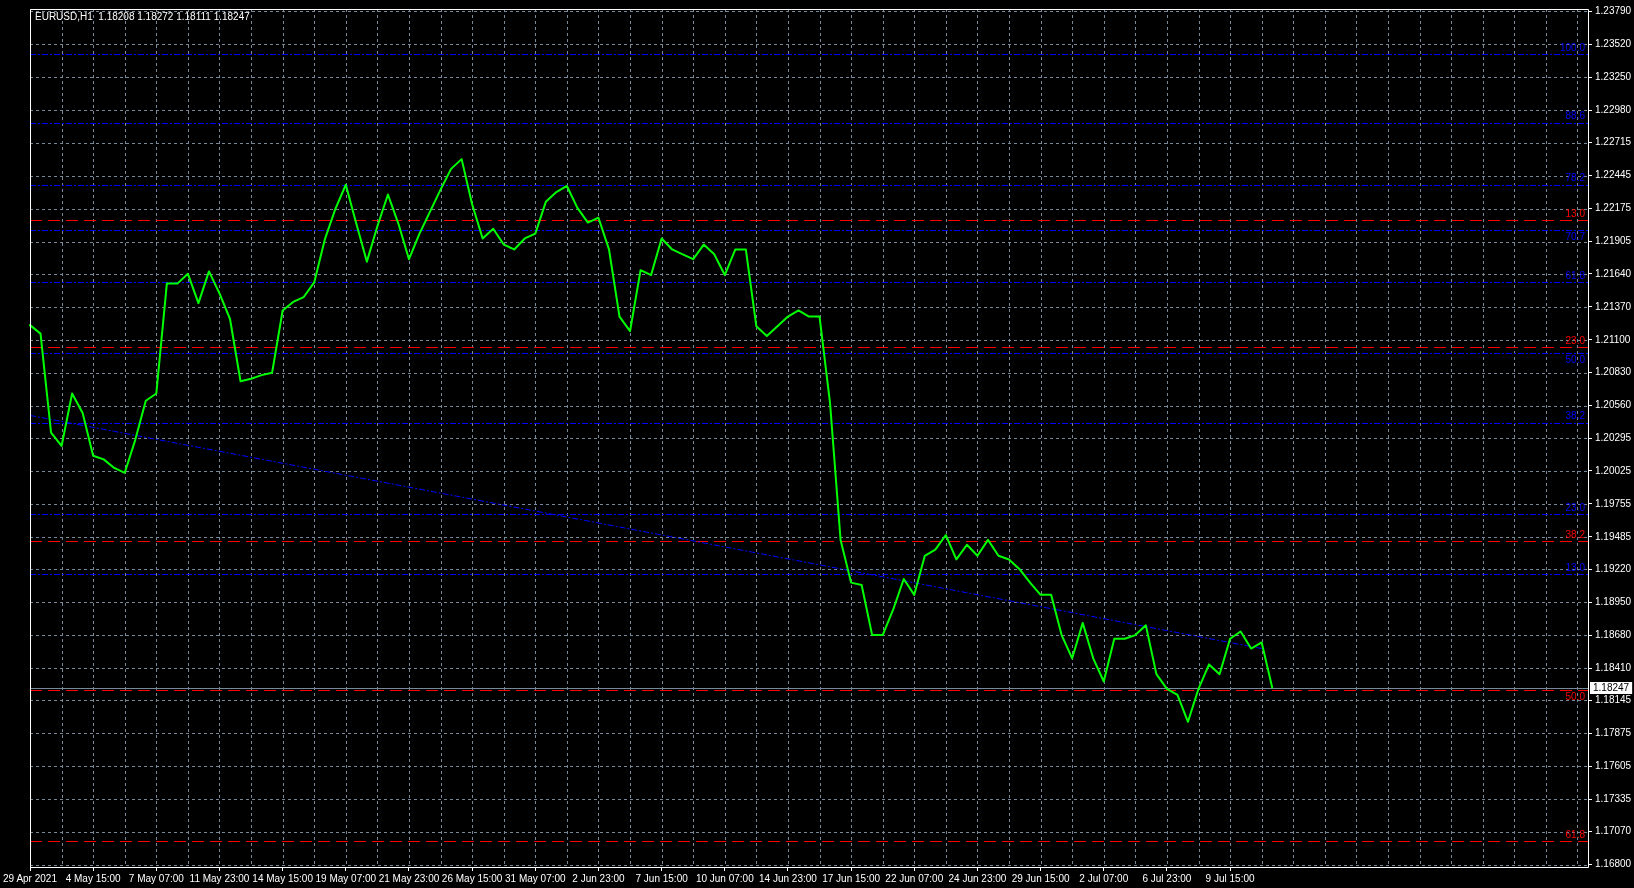 Image resolution: width=1634 pixels, height=888 pixels. What do you see at coordinates (1613, 503) in the screenshot?
I see `y-tick-label: 1.19755` at bounding box center [1613, 503].